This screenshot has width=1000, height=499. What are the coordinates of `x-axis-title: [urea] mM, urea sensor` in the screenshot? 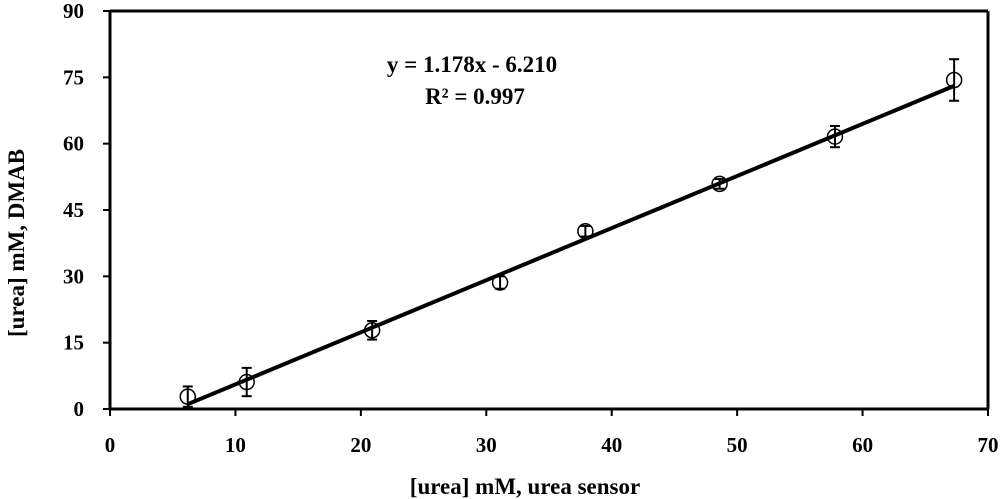 It's located at (525, 486).